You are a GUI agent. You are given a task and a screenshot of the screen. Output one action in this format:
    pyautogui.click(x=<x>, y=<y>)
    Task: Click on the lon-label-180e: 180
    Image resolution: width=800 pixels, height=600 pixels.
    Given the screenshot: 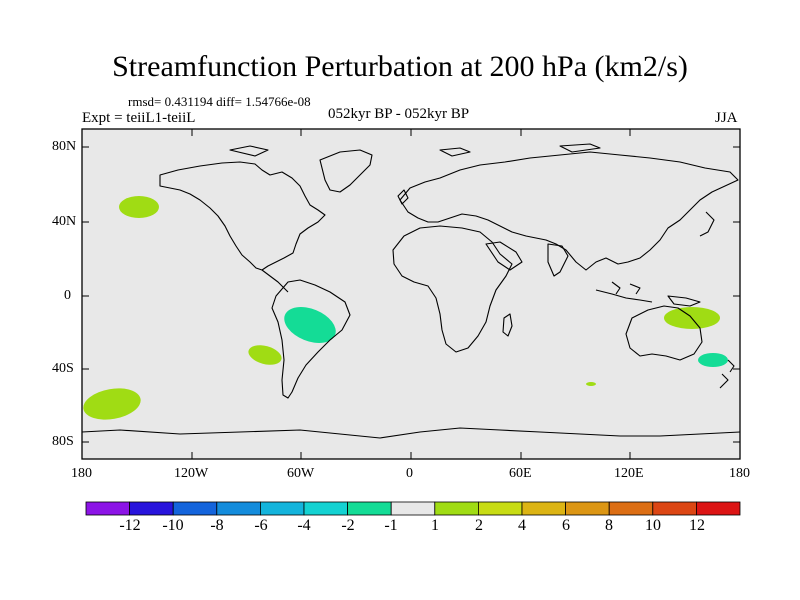 What is the action you would take?
    pyautogui.click(x=739, y=473)
    